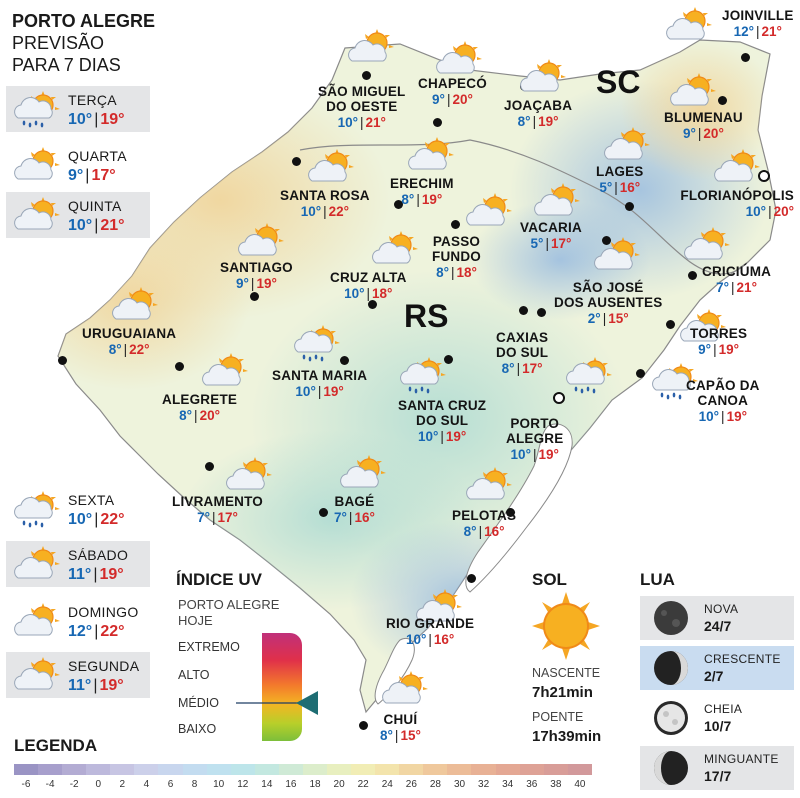 This screenshot has width=800, height=798. What do you see at coordinates (608, 318) in the screenshot?
I see `city-temps: 2° | 15°` at bounding box center [608, 318].